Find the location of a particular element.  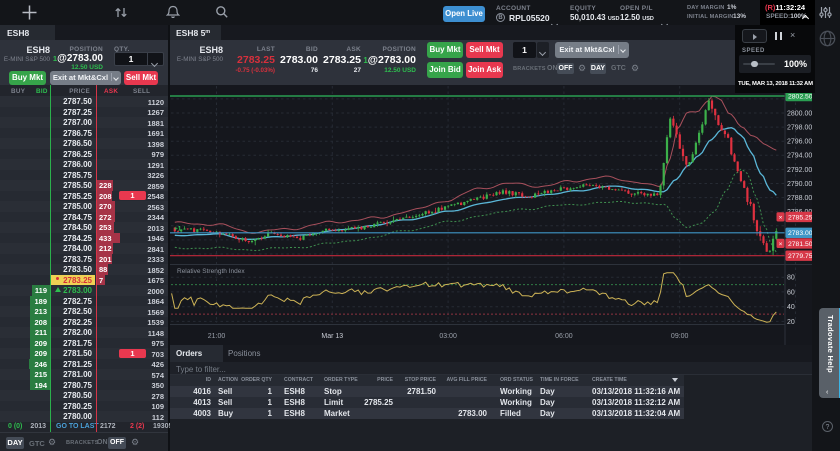

svg-text: 2794.00 is located at coordinates (799, 156).